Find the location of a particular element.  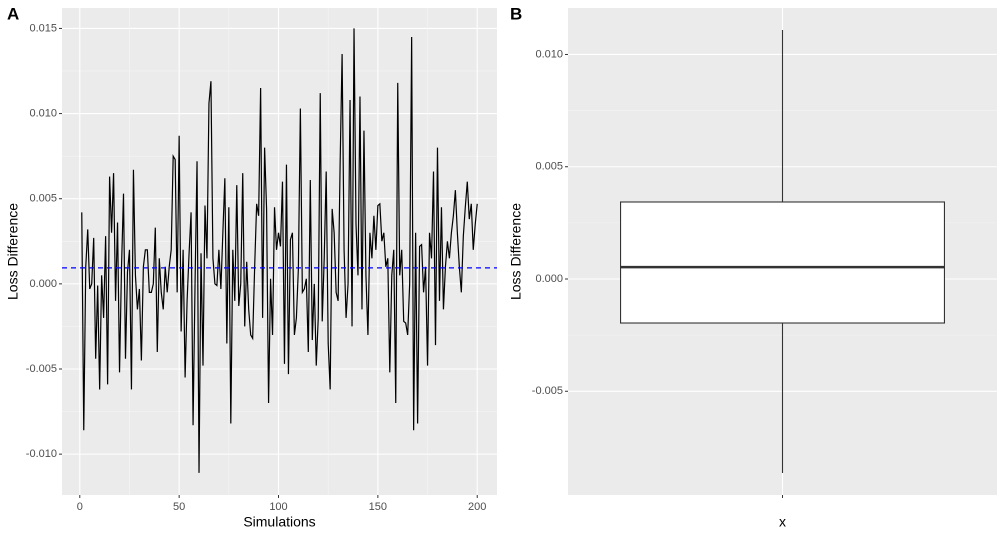

y-tick-label: 0.015 is located at coordinates (43, 28).